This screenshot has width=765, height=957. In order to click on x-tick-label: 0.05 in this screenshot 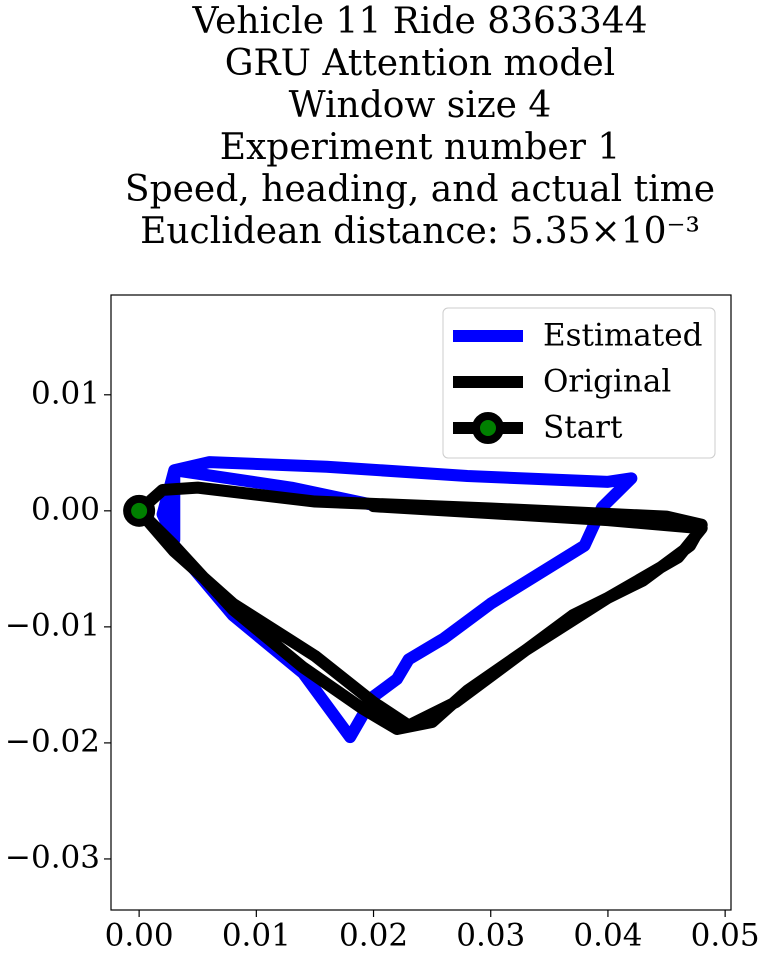, I will do `click(725, 936)`.